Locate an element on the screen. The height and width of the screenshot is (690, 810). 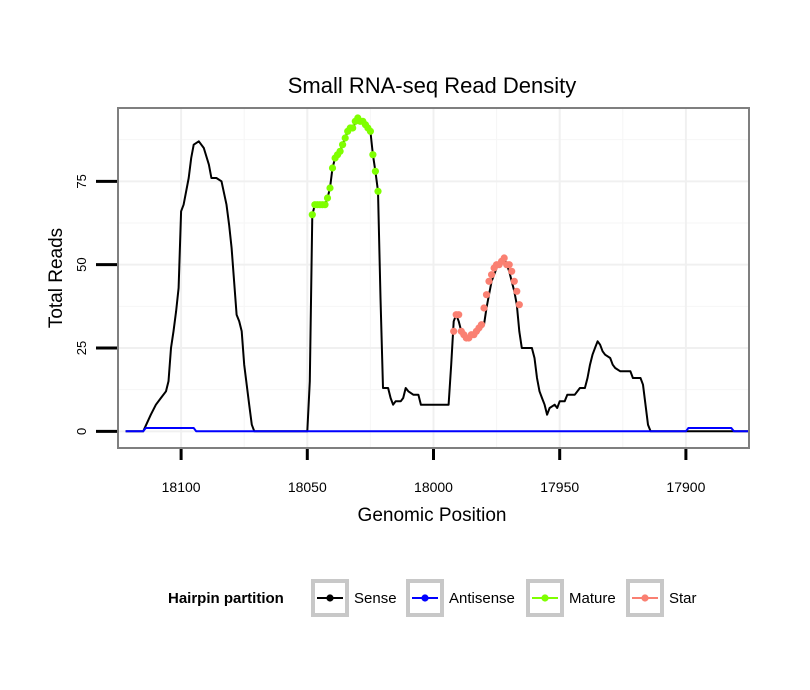
series-line-antisense is located at coordinates (437, 430).